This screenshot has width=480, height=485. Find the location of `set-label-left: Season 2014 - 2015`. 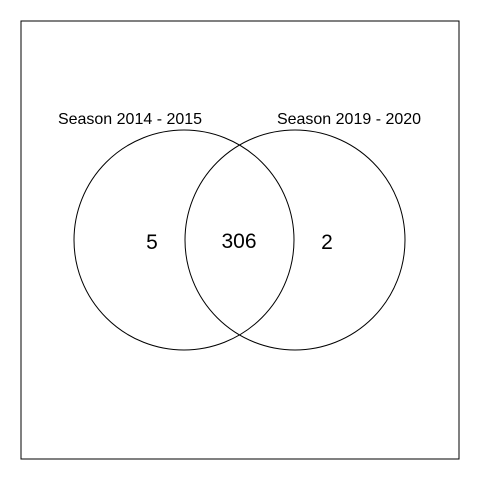

set-label-left: Season 2014 - 2015 is located at coordinates (130, 119).